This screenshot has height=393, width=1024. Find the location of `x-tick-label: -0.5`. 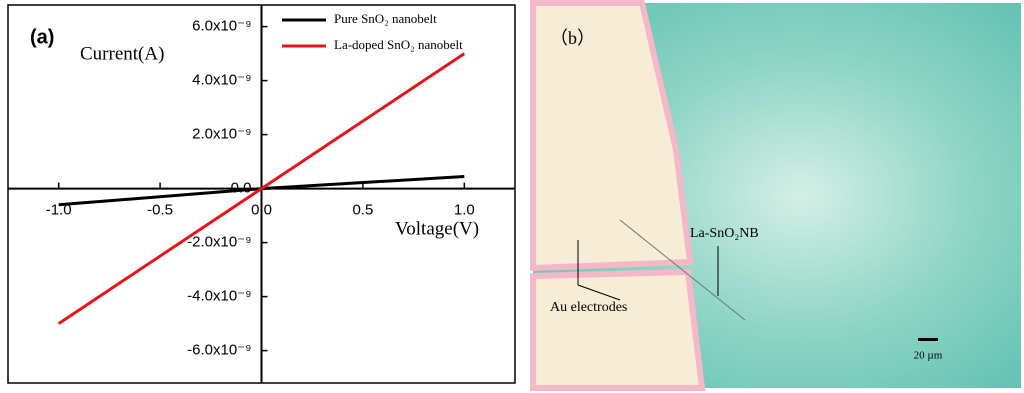

x-tick-label: -0.5 is located at coordinates (160, 210).